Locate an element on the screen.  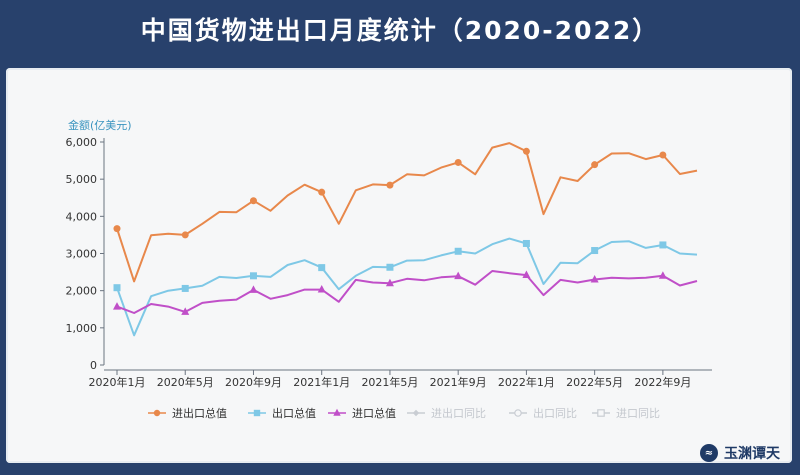
legend-item: 进口同比 is located at coordinates (626, 413).